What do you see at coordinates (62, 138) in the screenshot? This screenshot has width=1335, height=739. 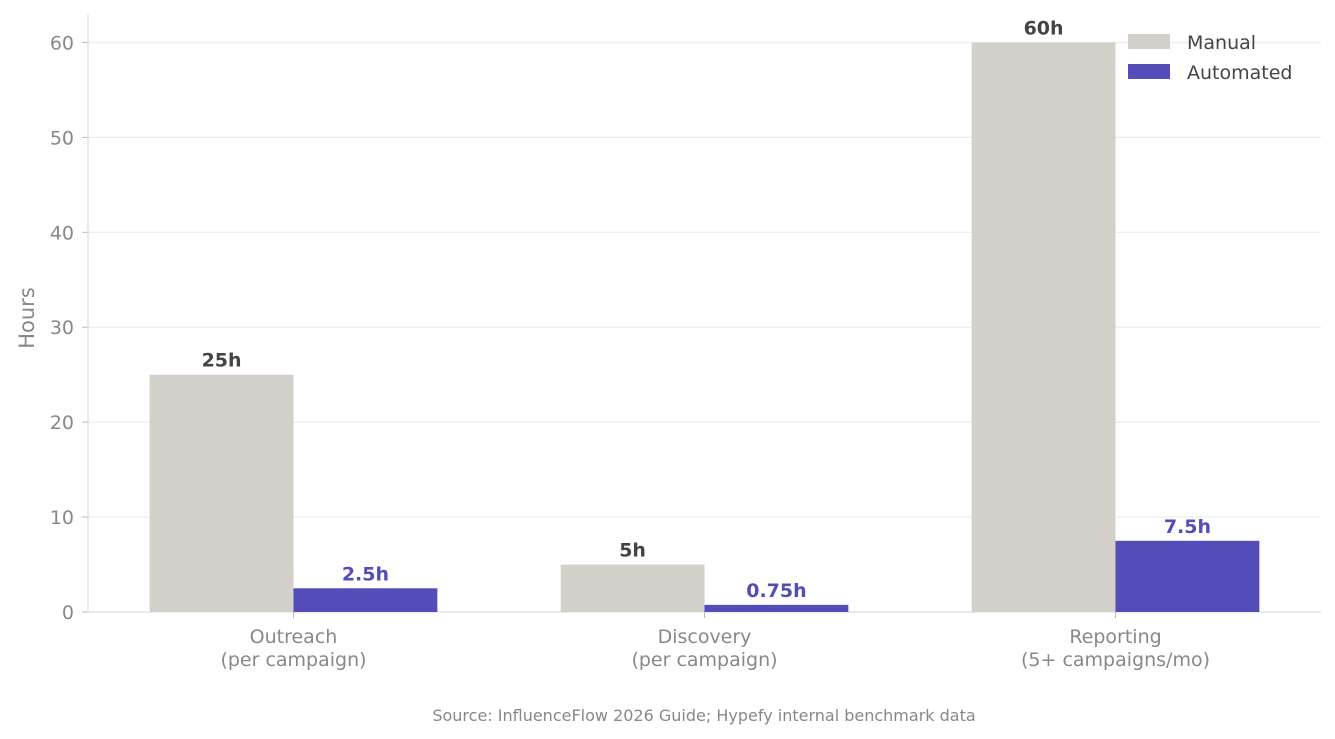 I see `y-tick-label: 50` at bounding box center [62, 138].